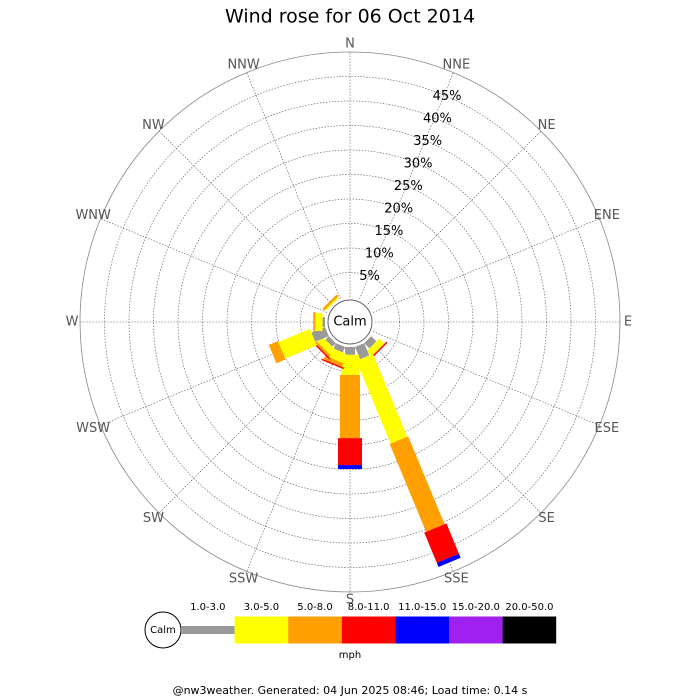  Describe the element at coordinates (350, 44) in the screenshot. I see `direction-label: N` at that location.